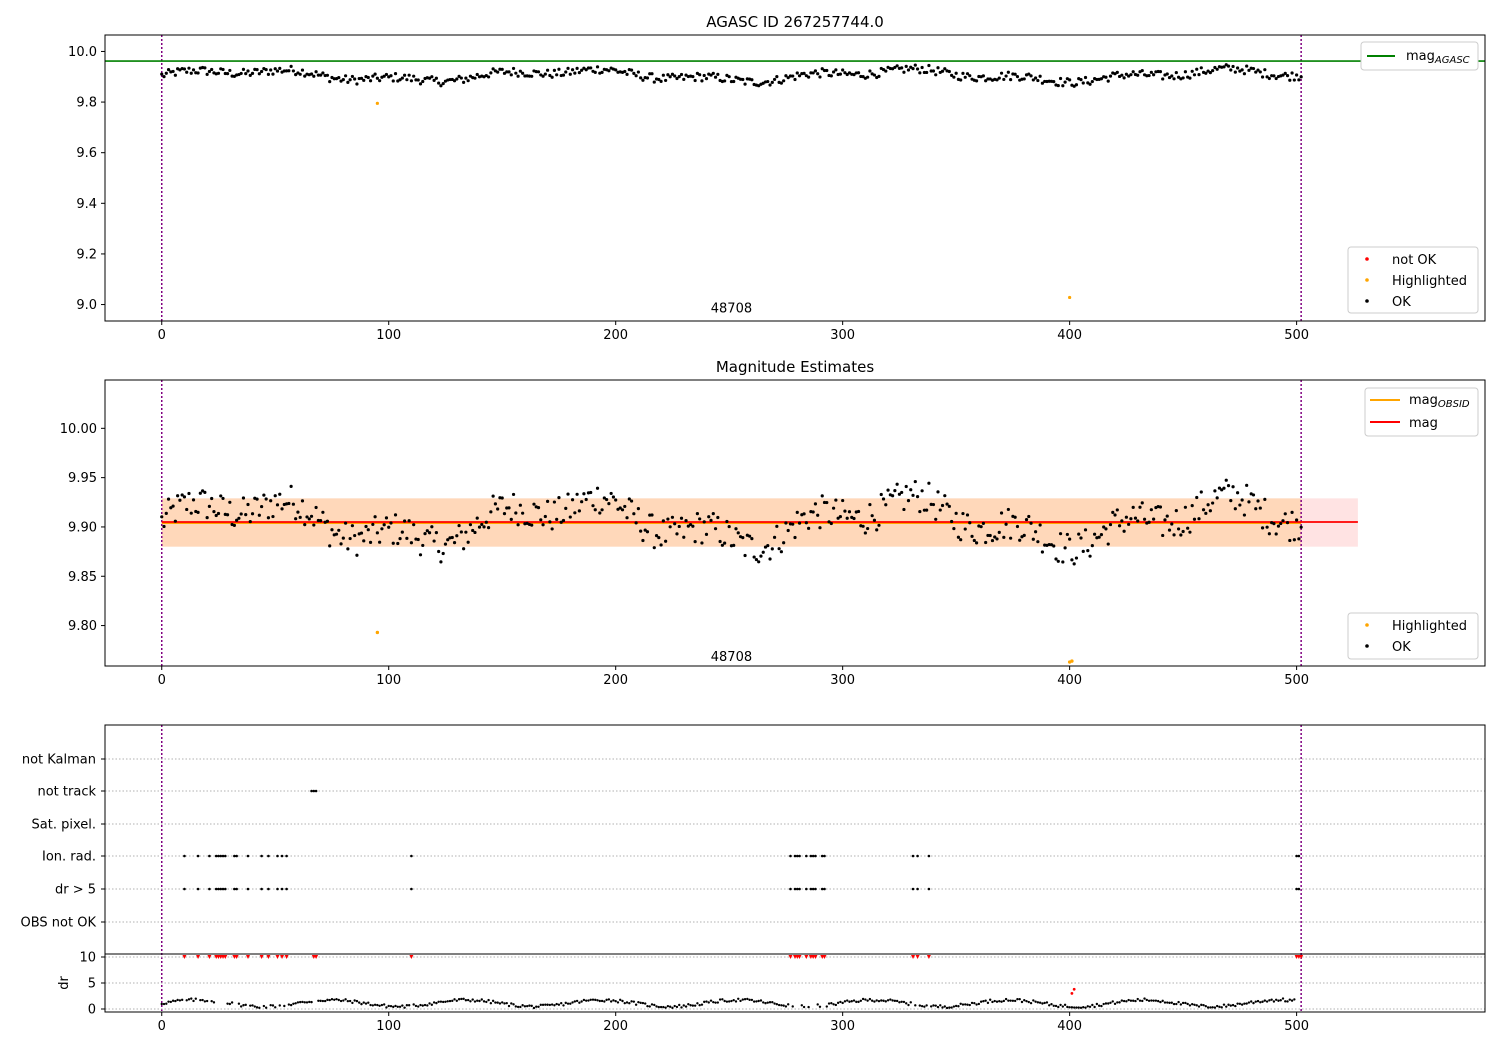 This screenshot has height=1050, width=1500. What do you see at coordinates (247, 957) in the screenshot?
I see `dr-clipped-marker` at bounding box center [247, 957].